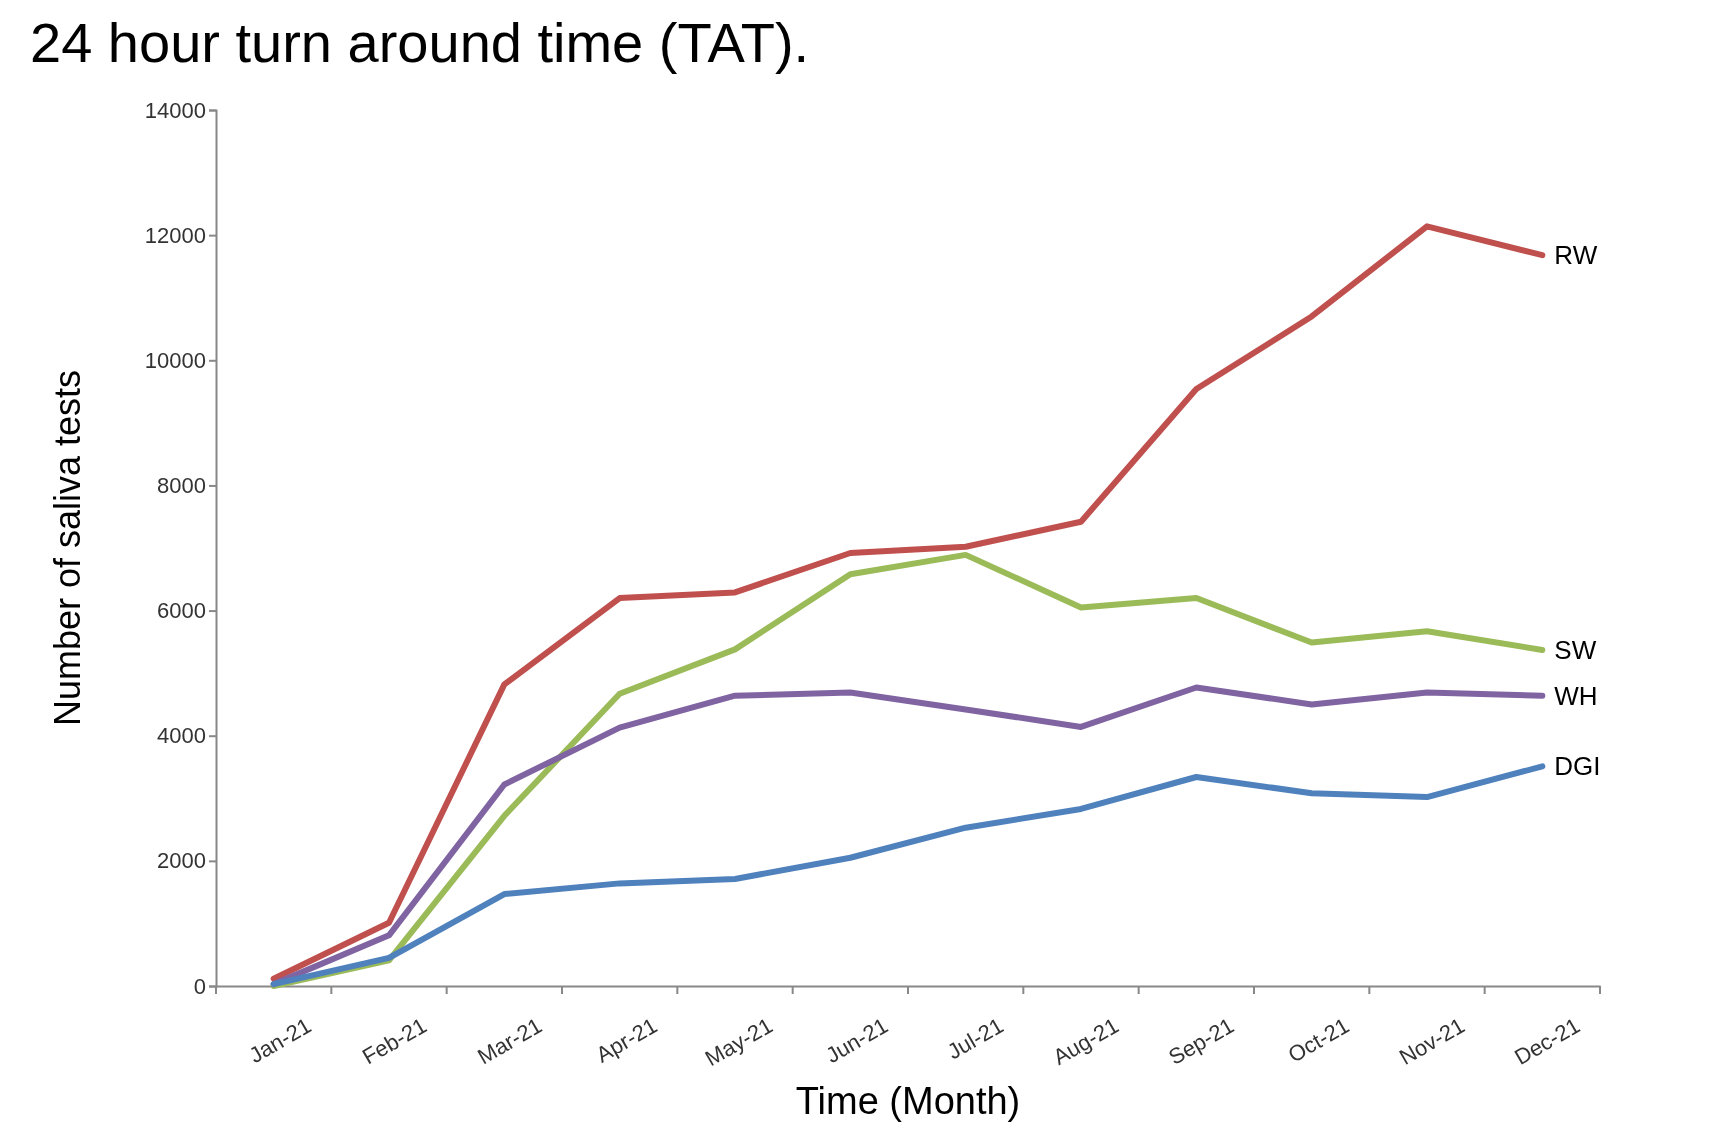 Image resolution: width=1735 pixels, height=1124 pixels. Describe the element at coordinates (1576, 695) in the screenshot. I see `series-label: WH` at that location.